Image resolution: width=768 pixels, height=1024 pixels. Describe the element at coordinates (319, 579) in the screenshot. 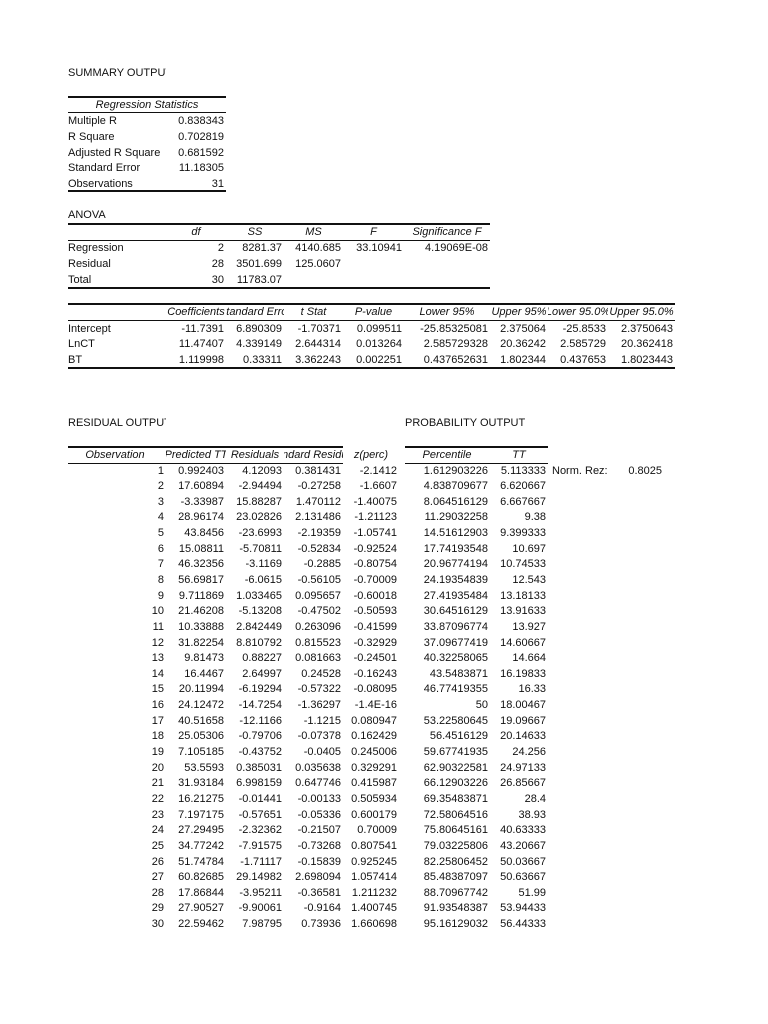

I see `residual-value-text: -0.56105` at that location.